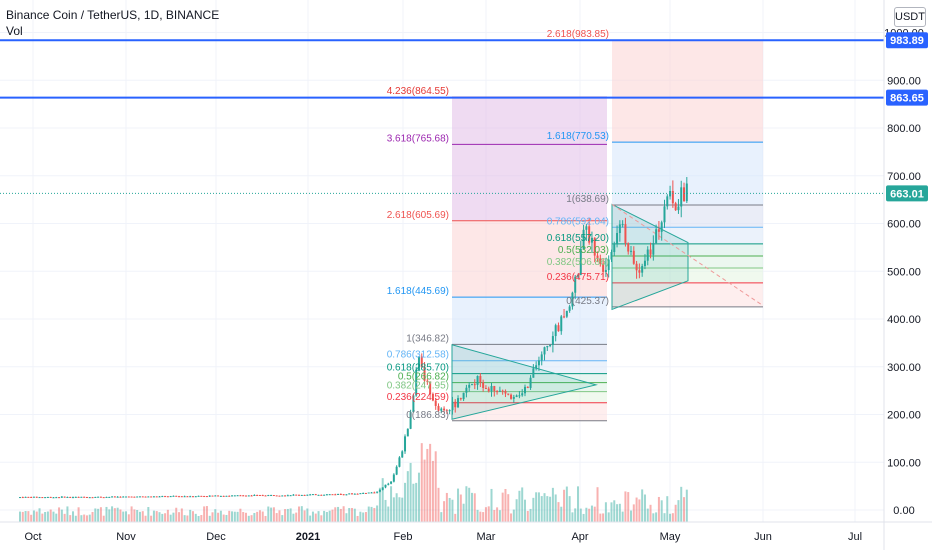 This screenshot has height=550, width=932. I want to click on time-axis: Oct Nov Dec 2021 Feb Mar Apr May Jun Jul, so click(466, 532).